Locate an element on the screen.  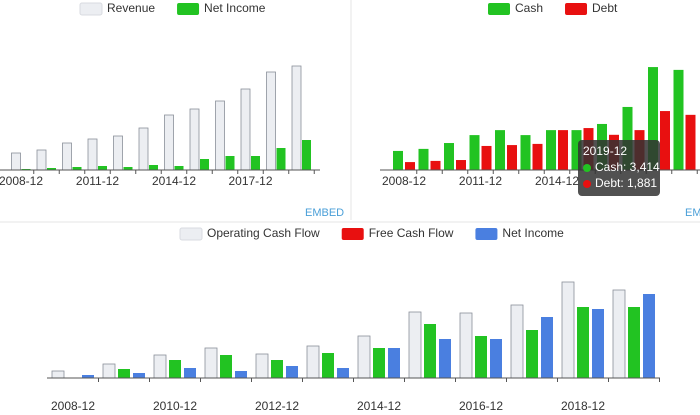
tooltip-box is located at coordinates (619, 168).